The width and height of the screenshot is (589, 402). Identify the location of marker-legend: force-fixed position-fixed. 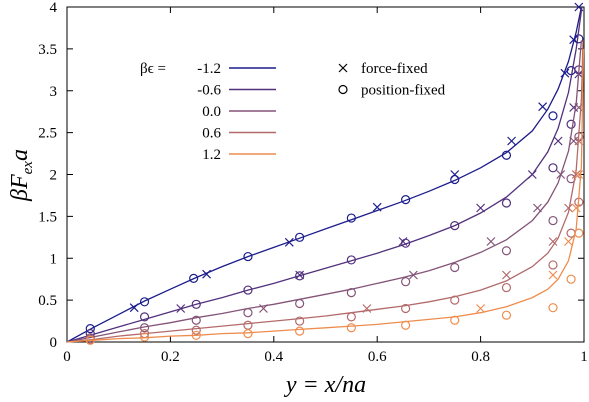
(392, 80).